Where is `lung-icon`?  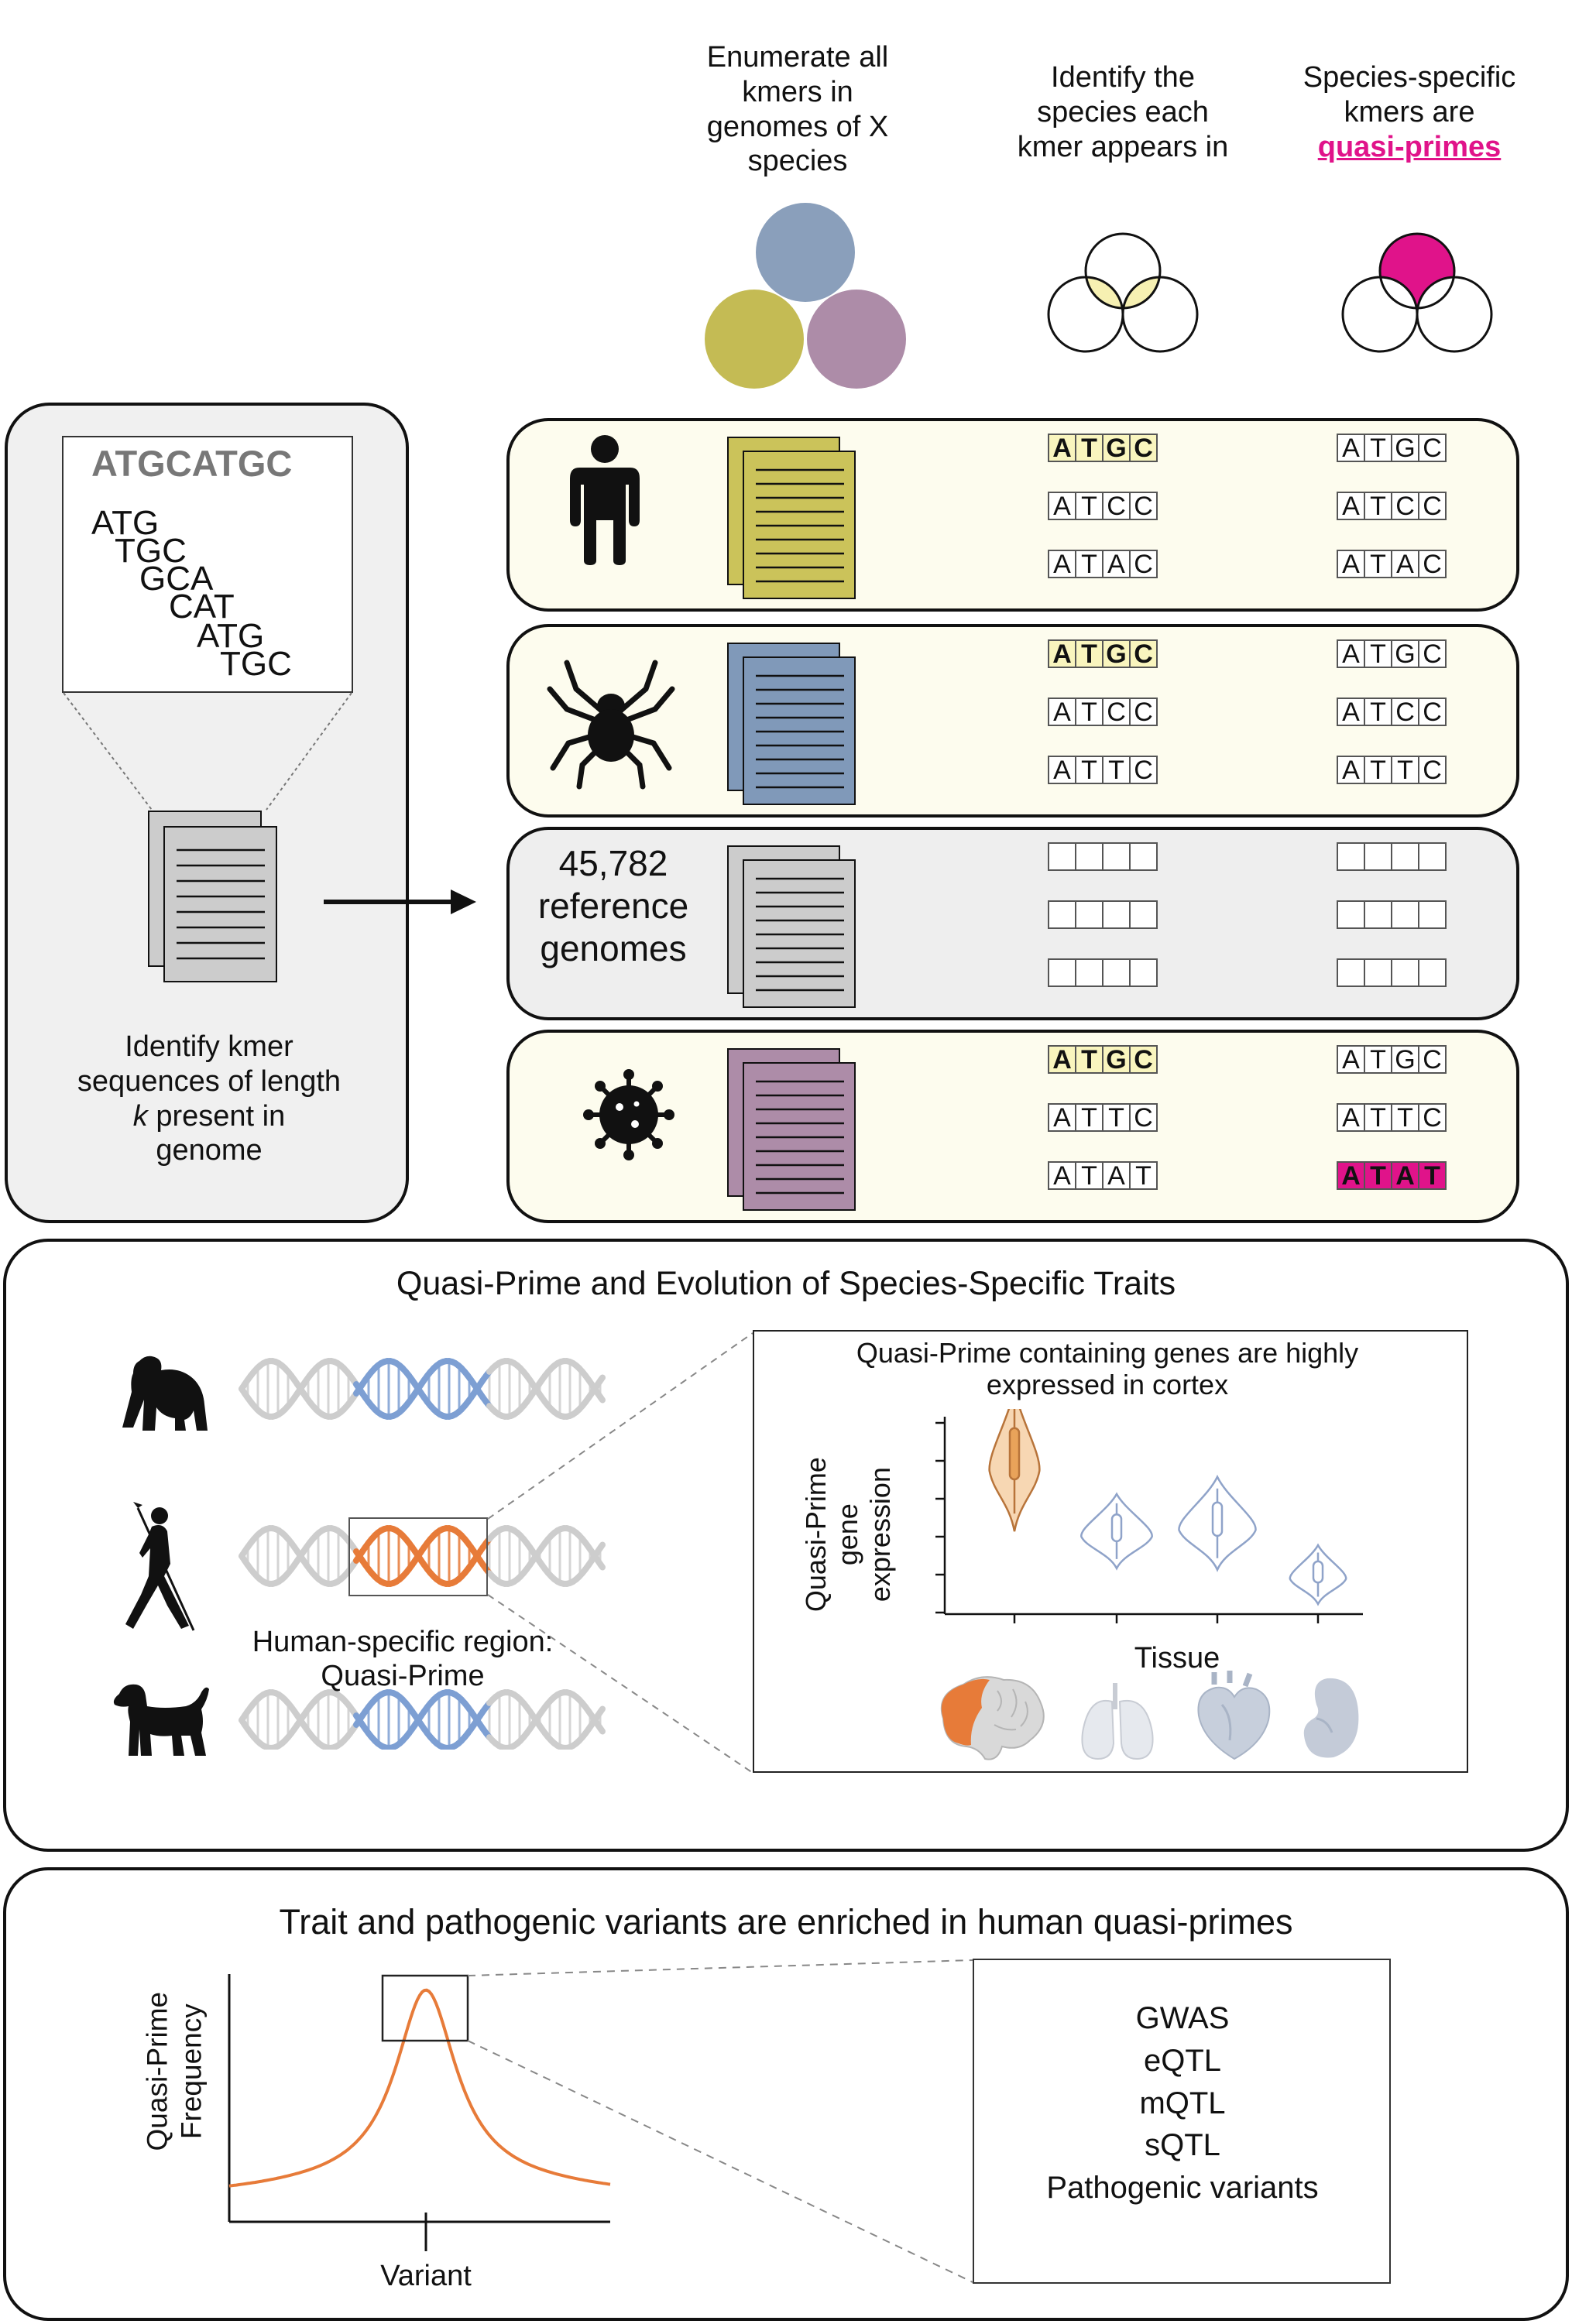
lung-icon is located at coordinates (1117, 1721).